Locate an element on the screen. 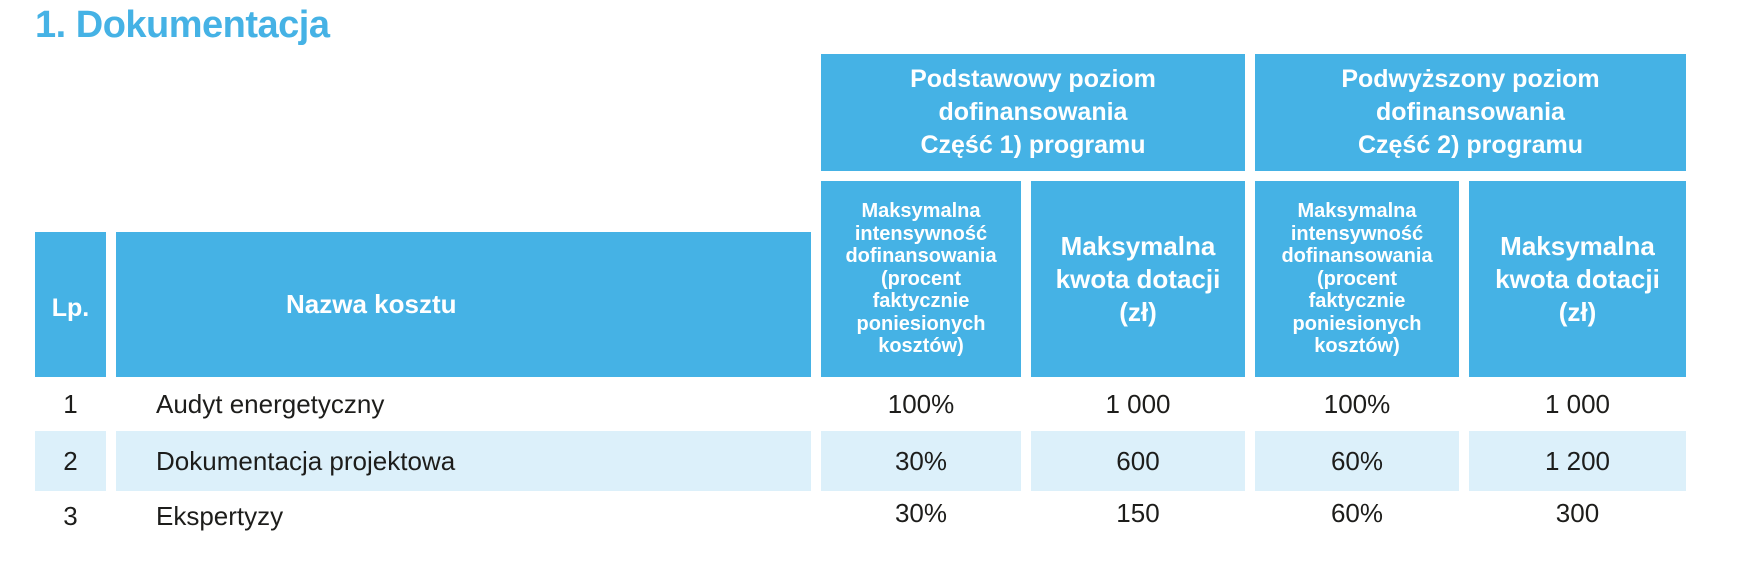 The height and width of the screenshot is (562, 1738). row-raised-intensity: 100% is located at coordinates (1357, 403).